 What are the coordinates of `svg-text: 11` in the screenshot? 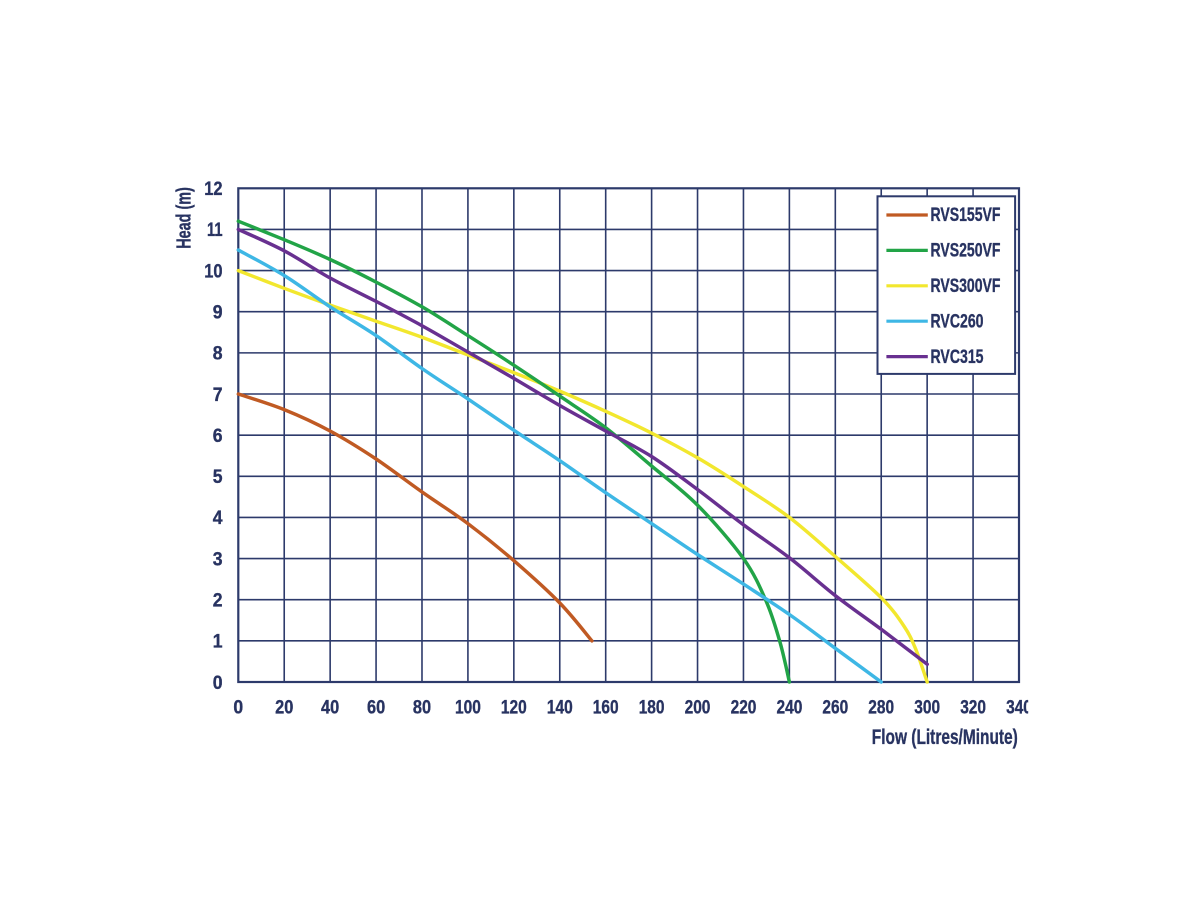 It's located at (215, 230).